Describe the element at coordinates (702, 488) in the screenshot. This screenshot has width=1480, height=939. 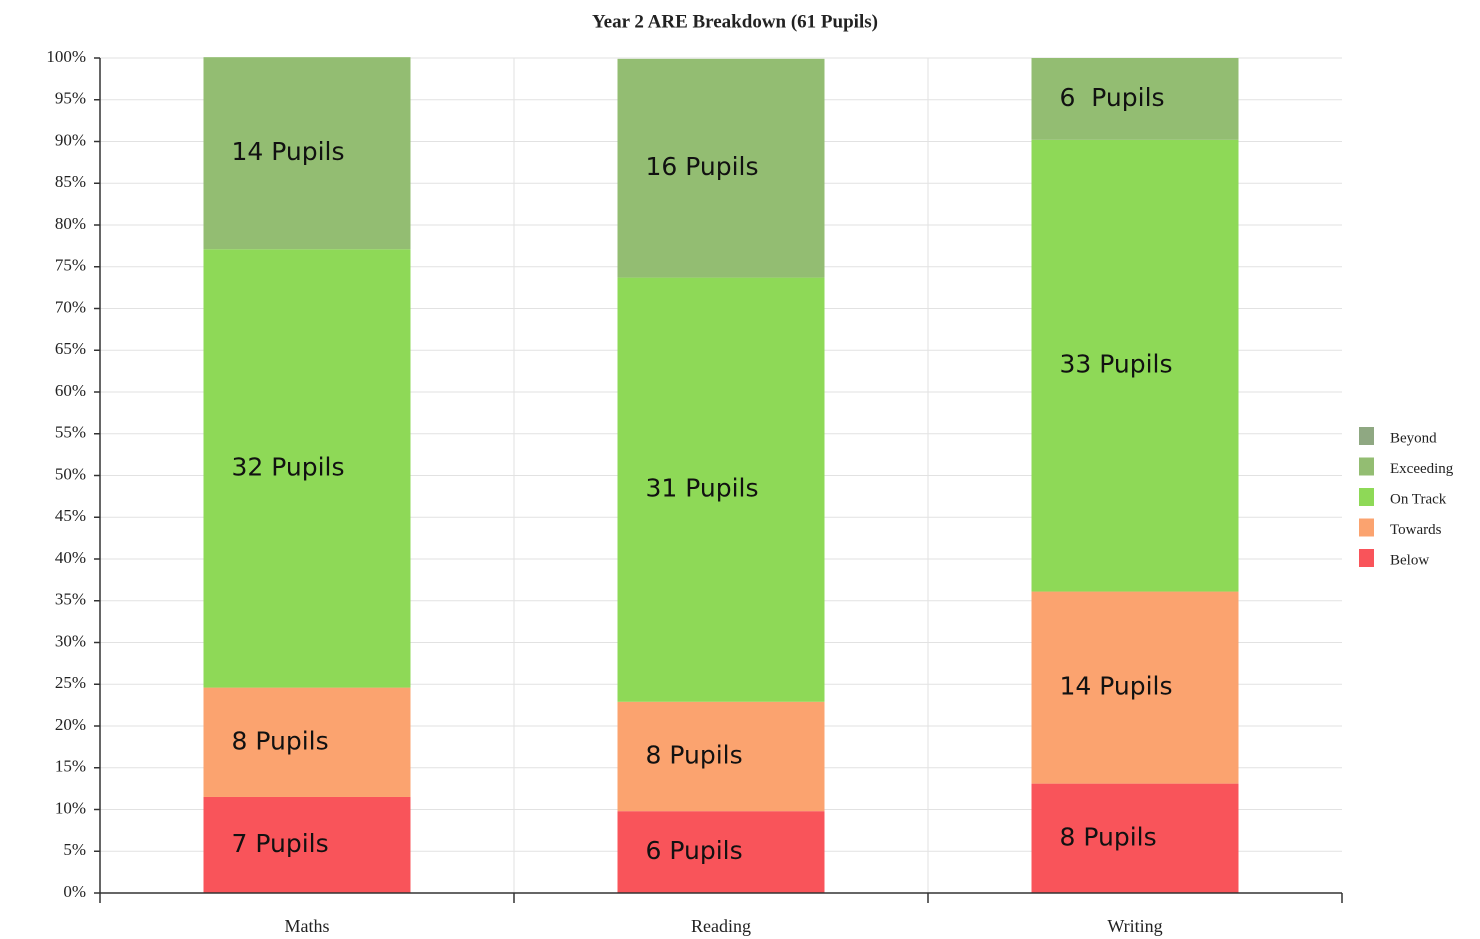
I see `data-label: 31 Pupils` at that location.